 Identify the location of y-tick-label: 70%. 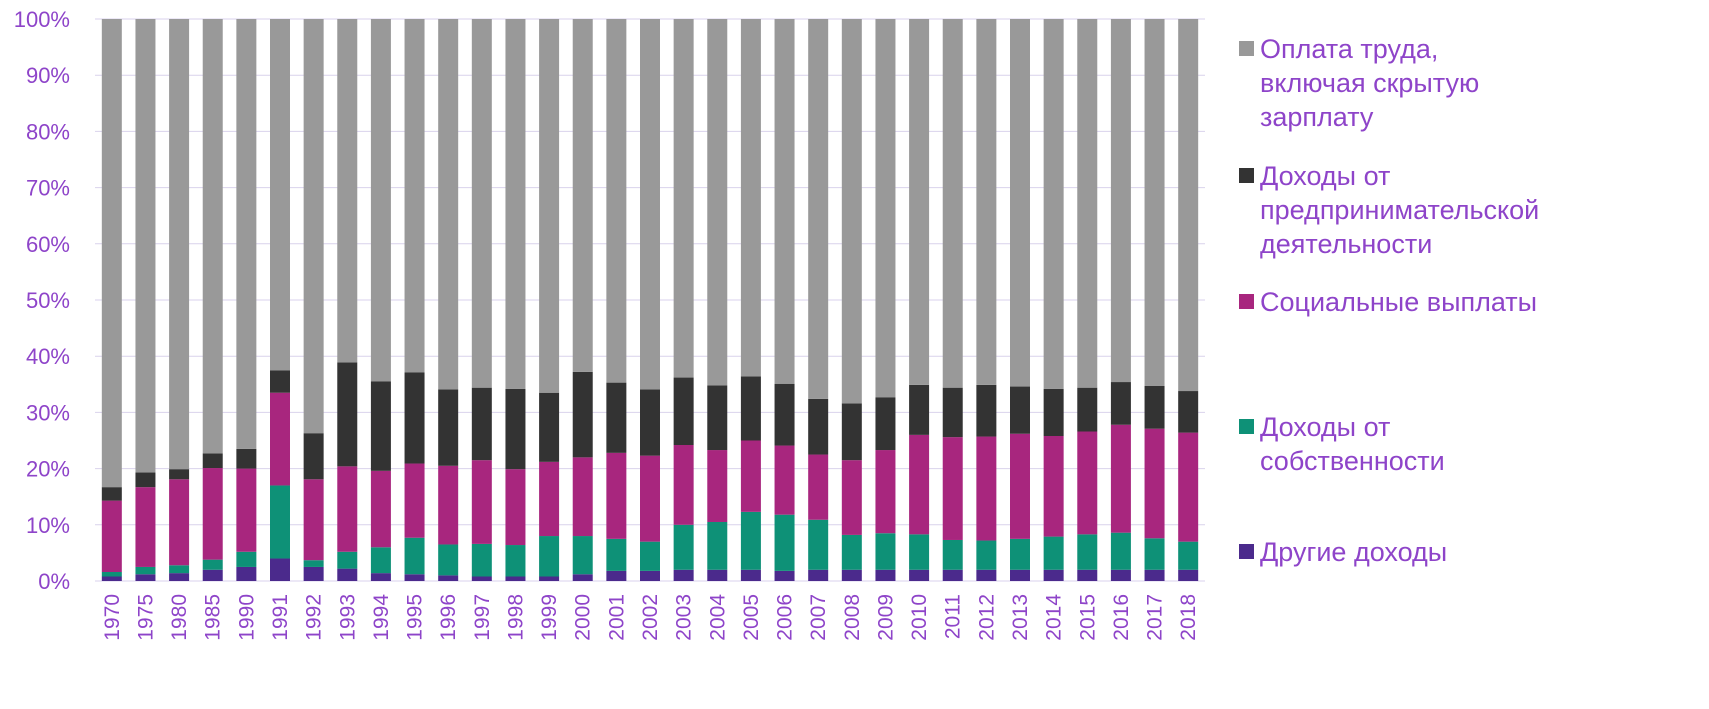
(48, 188).